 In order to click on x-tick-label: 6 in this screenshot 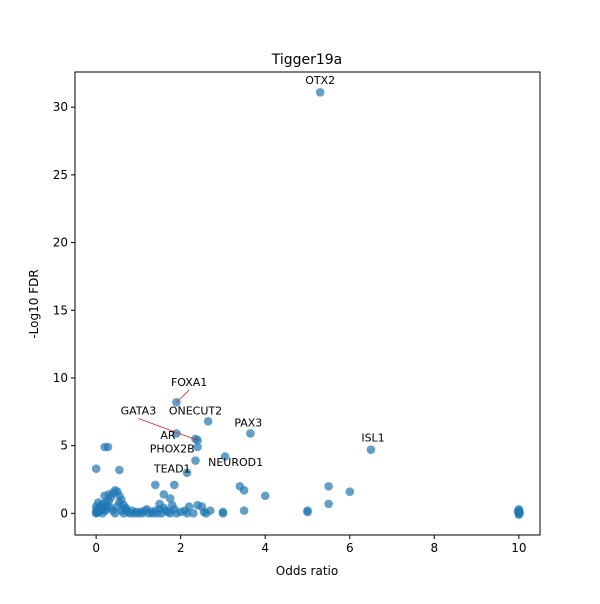, I will do `click(350, 548)`.